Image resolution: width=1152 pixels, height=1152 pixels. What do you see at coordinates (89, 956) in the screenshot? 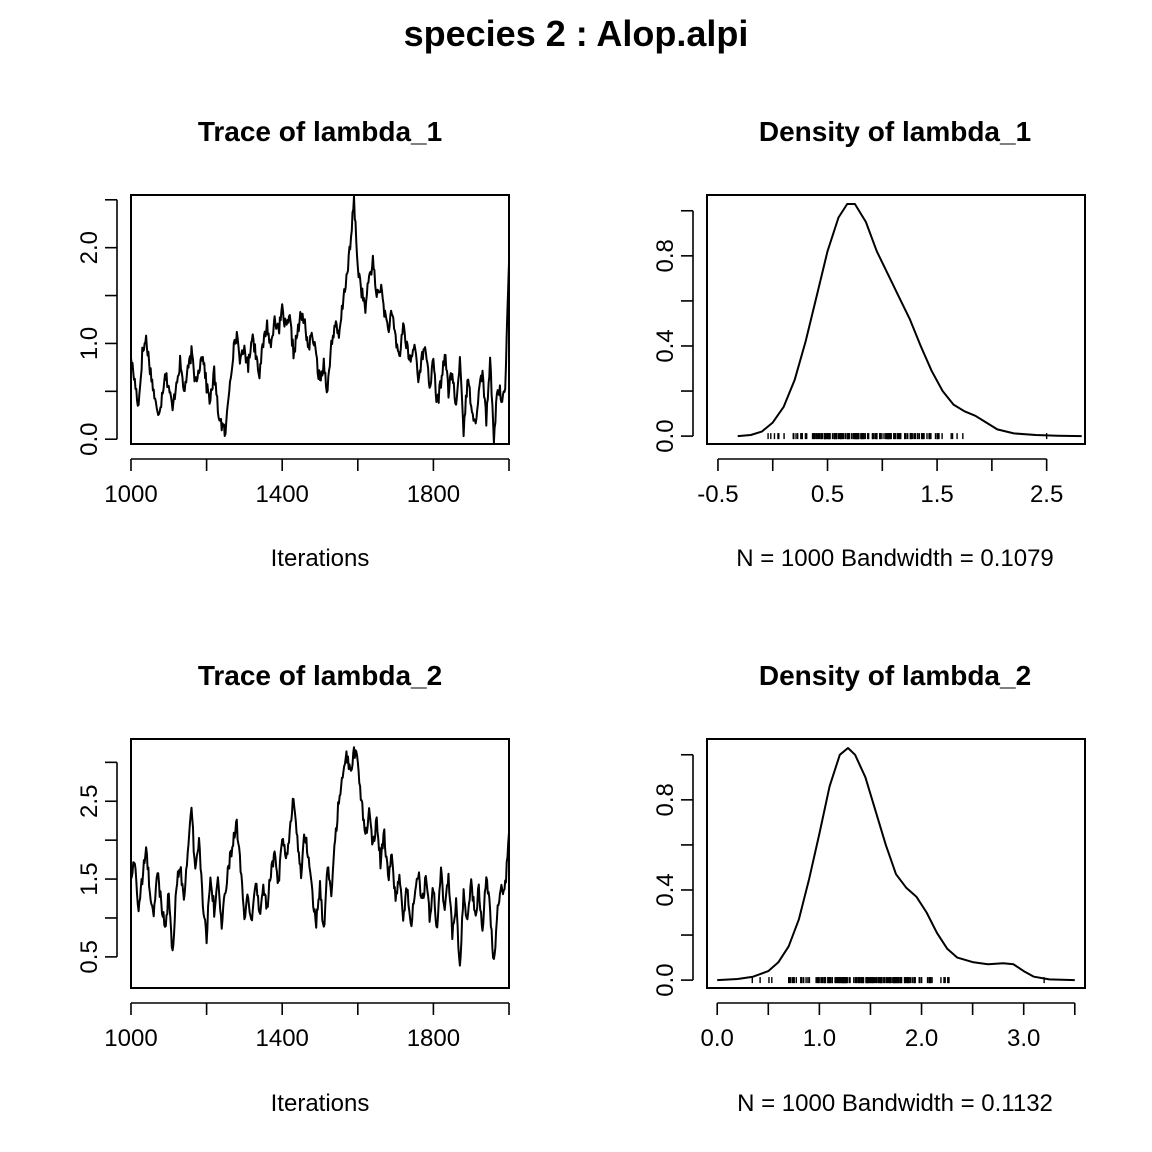
I see `y-tick-label: 0.5` at bounding box center [89, 956].